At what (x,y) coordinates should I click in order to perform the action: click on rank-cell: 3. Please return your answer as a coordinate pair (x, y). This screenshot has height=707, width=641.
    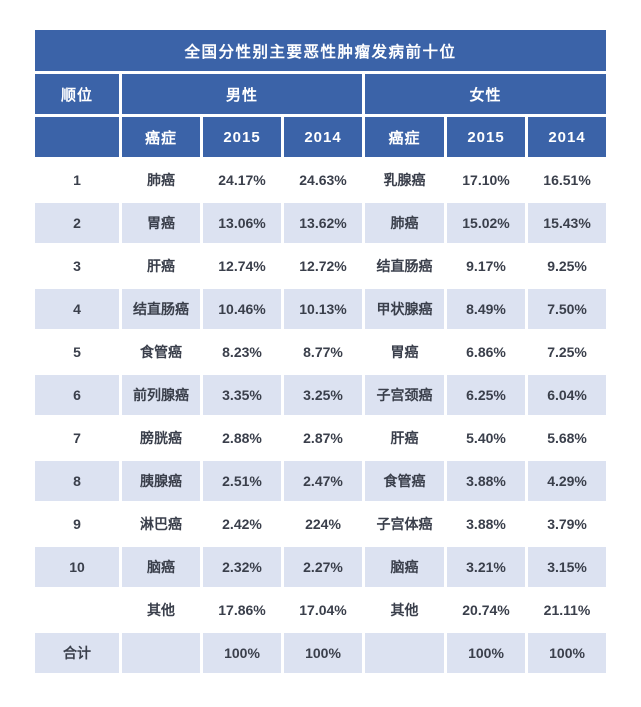
    Looking at the image, I should click on (77, 266).